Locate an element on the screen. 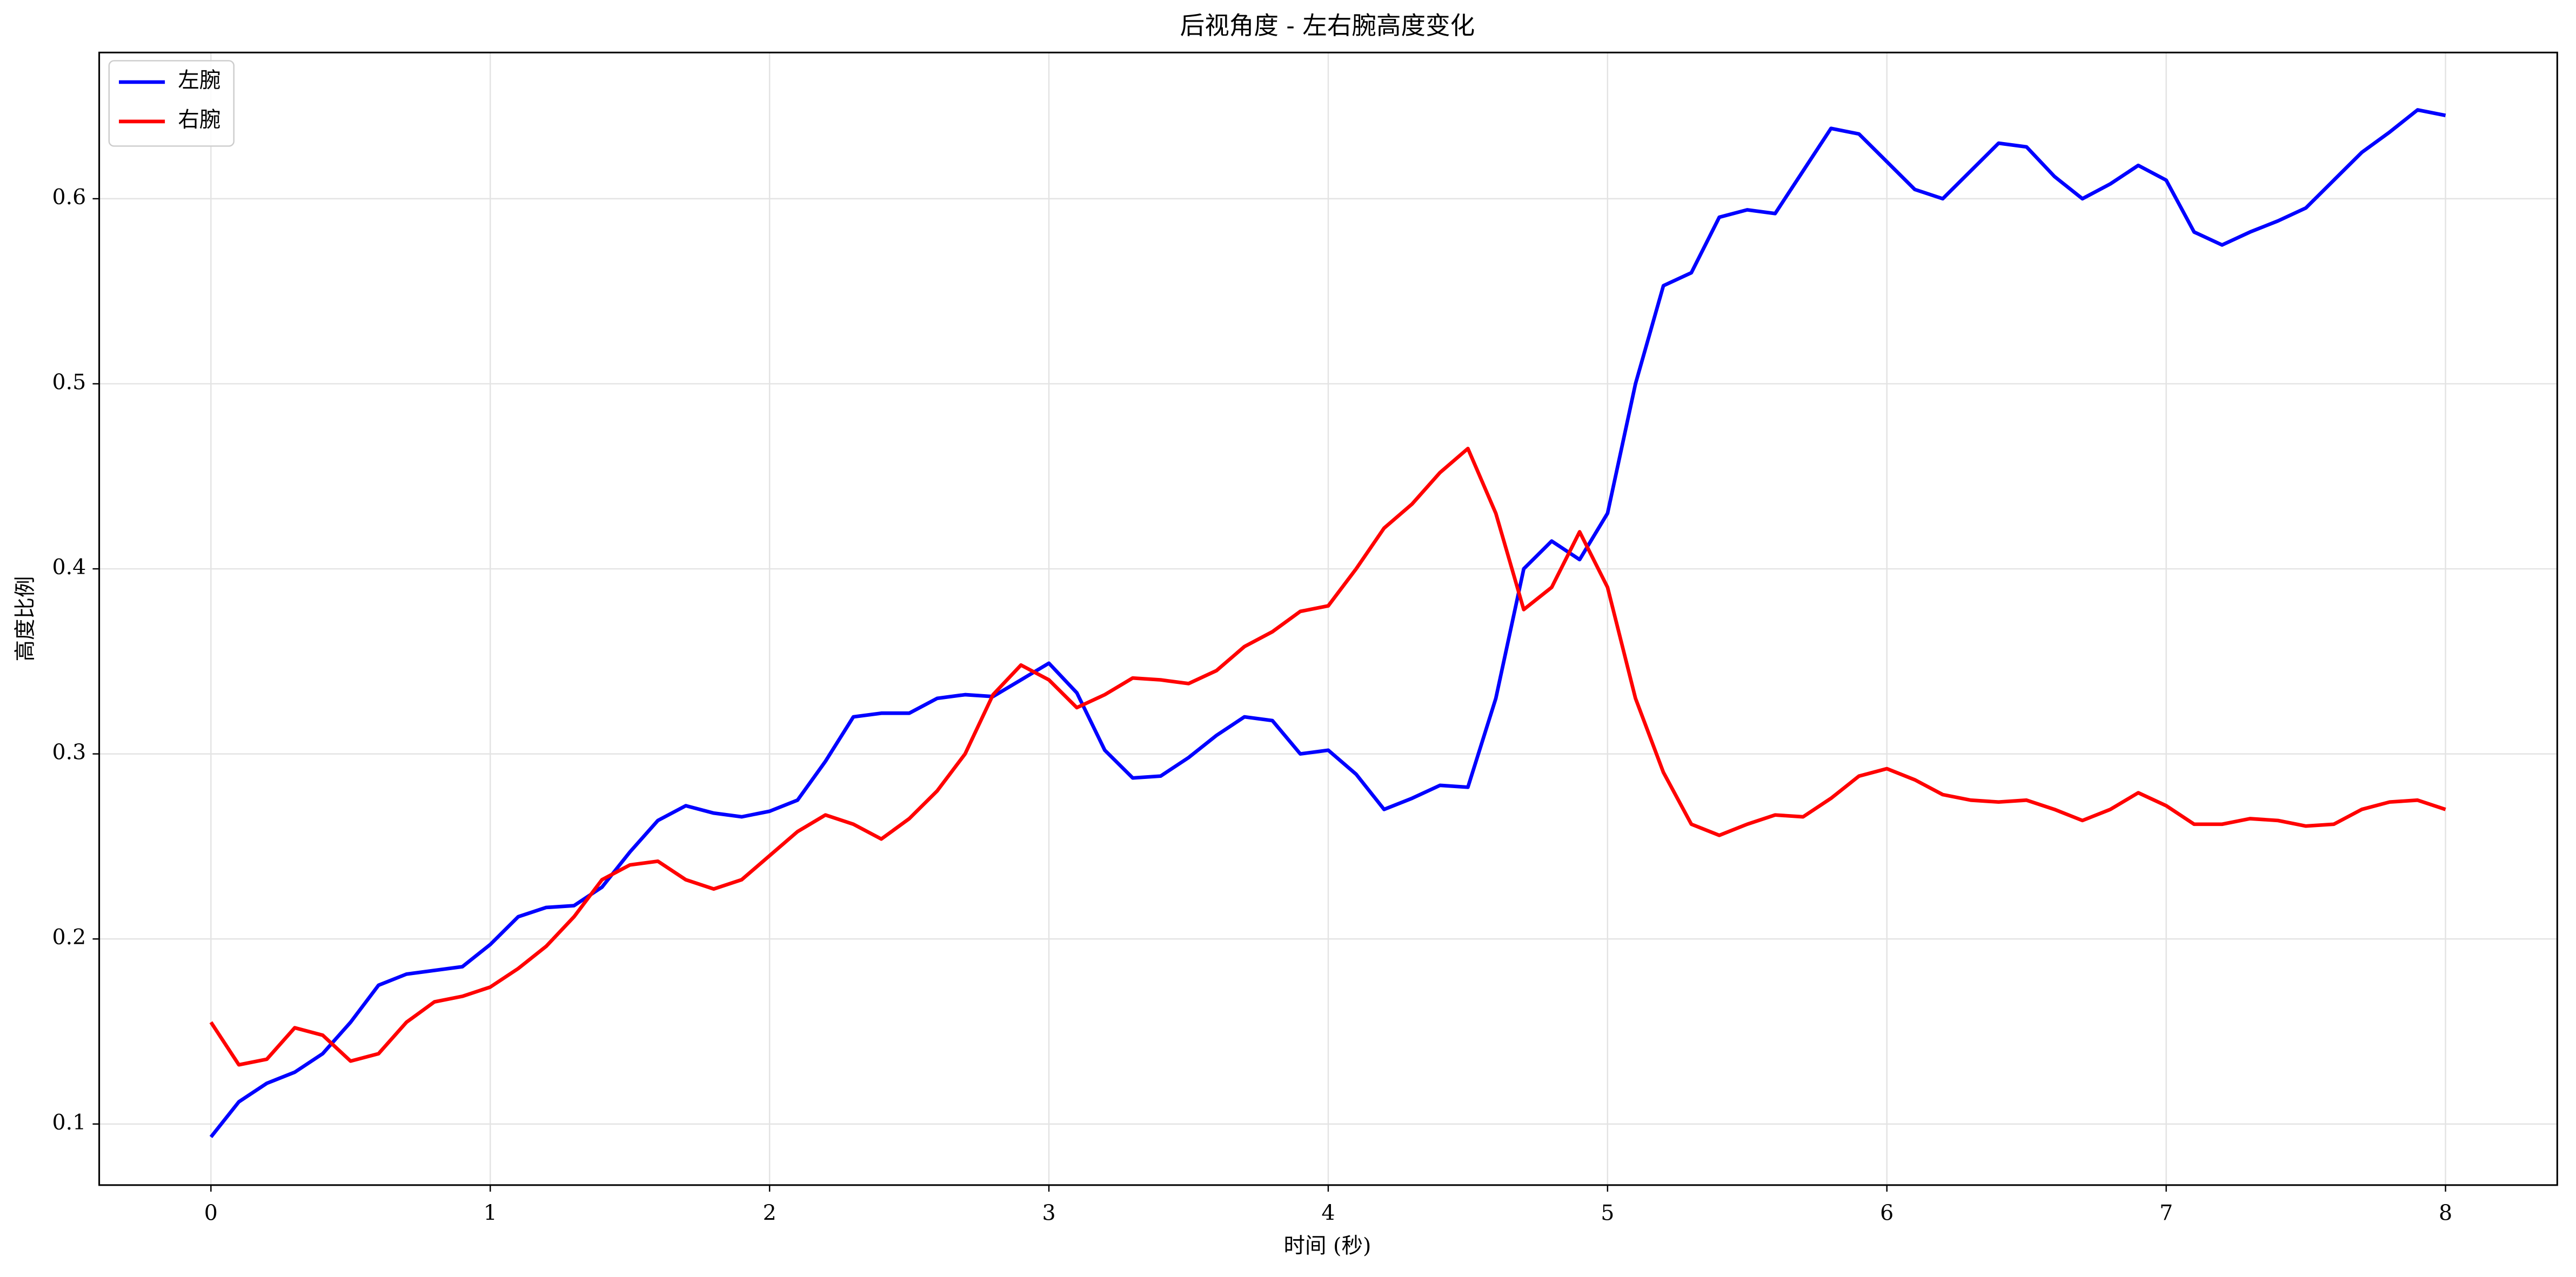 This screenshot has width=2576, height=1277. x-tick-label: 3 is located at coordinates (1048, 1213).